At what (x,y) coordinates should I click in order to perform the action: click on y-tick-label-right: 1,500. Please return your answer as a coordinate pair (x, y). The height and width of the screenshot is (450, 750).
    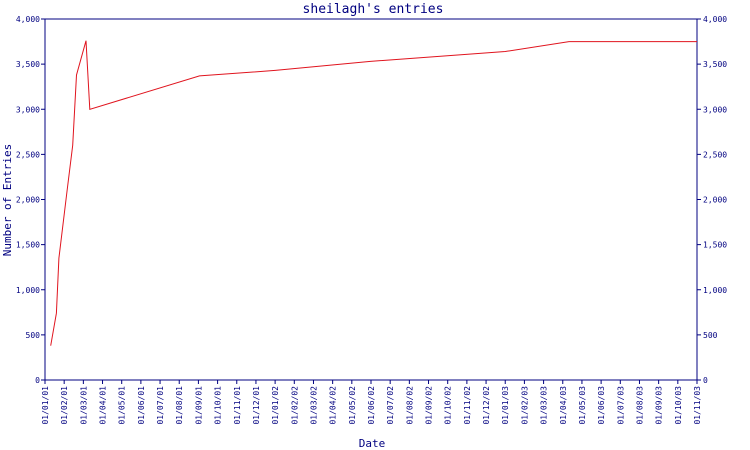
    Looking at the image, I should click on (715, 245).